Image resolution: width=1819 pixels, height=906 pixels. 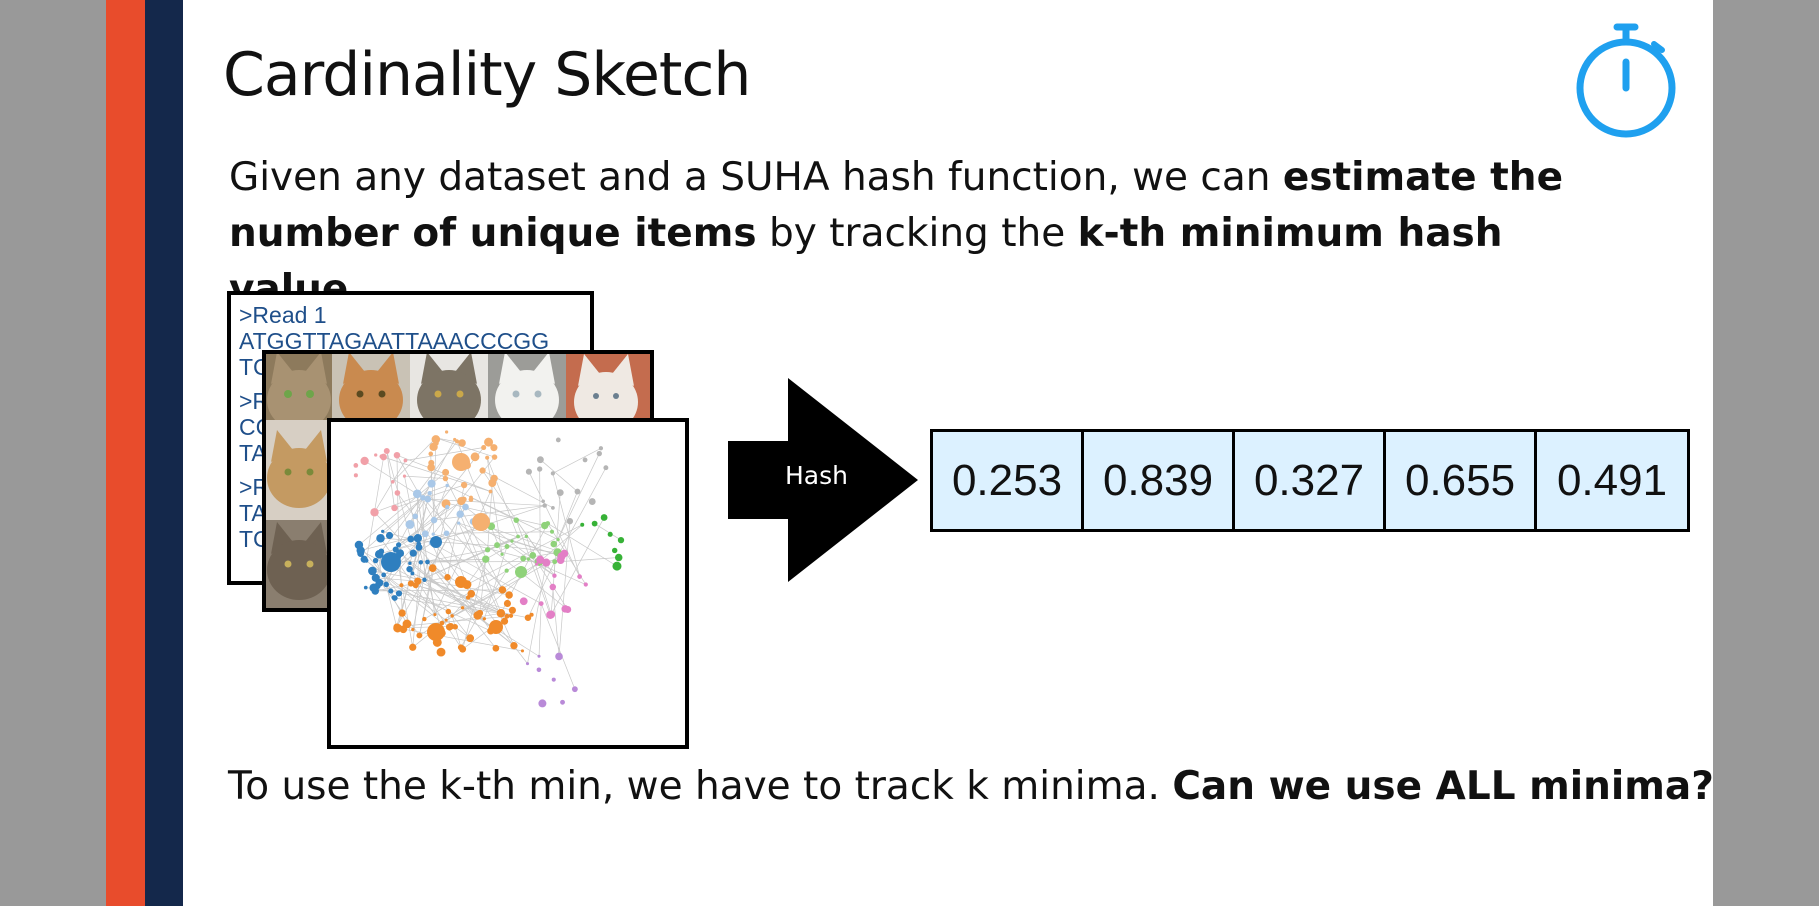 I want to click on stopwatch-icon, so click(x=1626, y=80).